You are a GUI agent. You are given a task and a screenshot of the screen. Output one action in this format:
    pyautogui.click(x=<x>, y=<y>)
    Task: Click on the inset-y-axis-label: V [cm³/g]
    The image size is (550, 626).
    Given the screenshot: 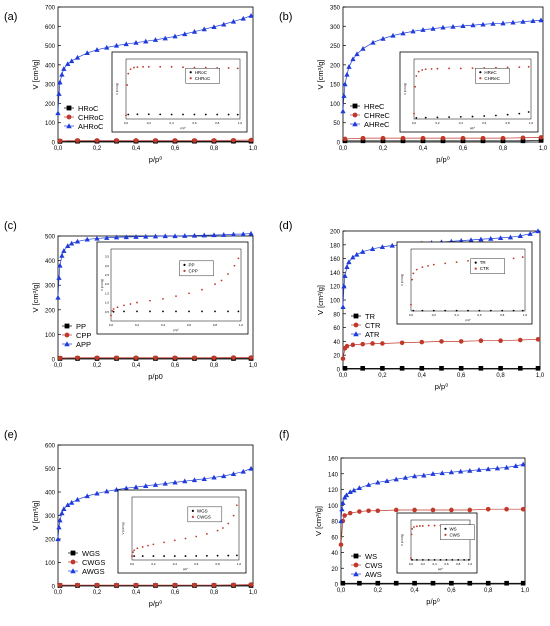 What is the action you would take?
    pyautogui.click(x=402, y=540)
    